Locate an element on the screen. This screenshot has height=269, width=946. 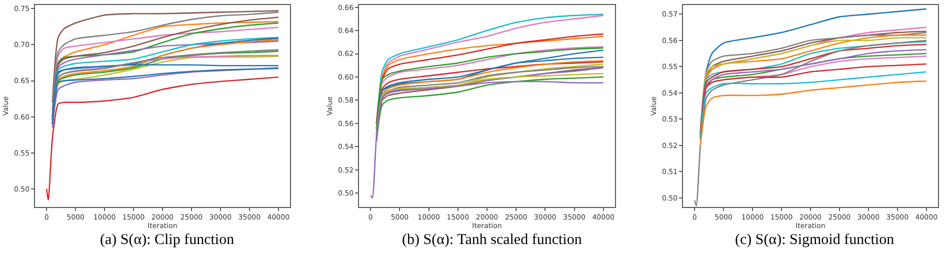
text: (a) S(α): Clip function is located at coordinates (167, 240).